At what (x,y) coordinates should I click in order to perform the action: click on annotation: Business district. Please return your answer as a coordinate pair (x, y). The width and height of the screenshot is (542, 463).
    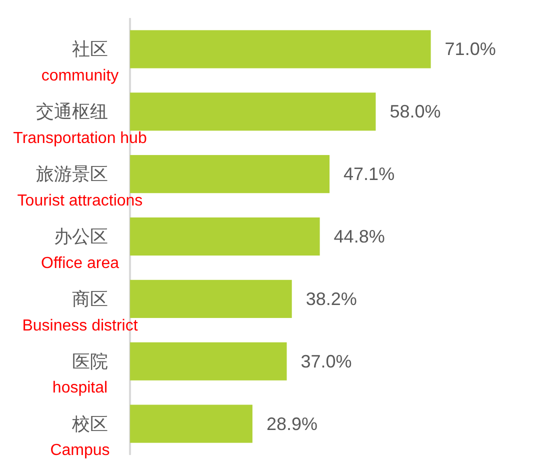
    Looking at the image, I should click on (80, 325).